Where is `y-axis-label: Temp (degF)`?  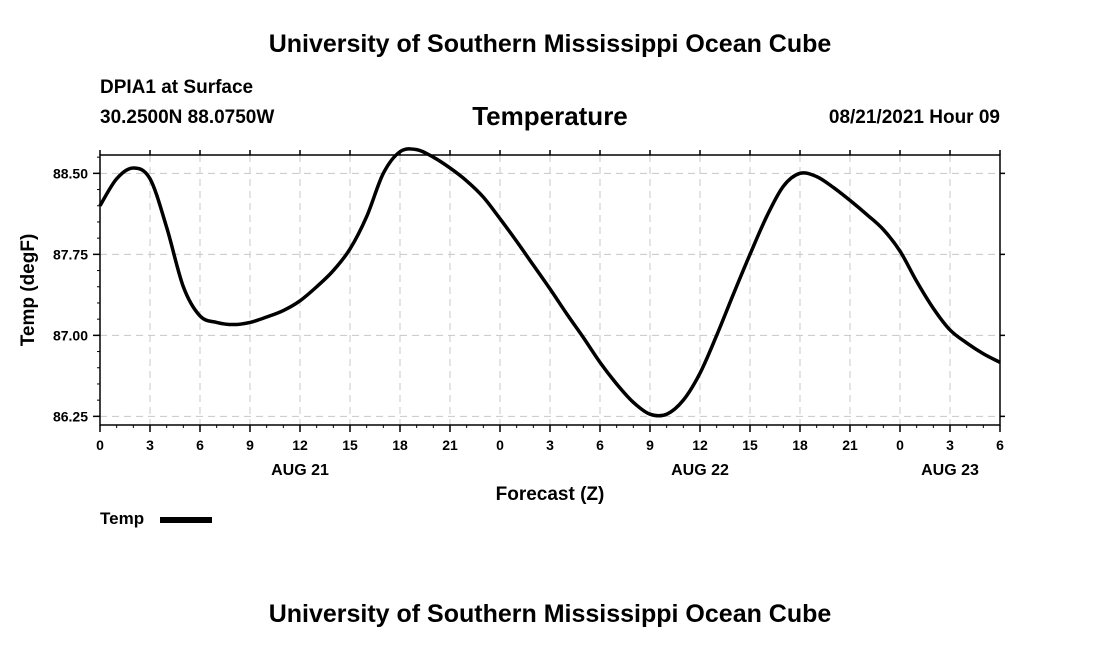
y-axis-label: Temp (degF) is located at coordinates (28, 290).